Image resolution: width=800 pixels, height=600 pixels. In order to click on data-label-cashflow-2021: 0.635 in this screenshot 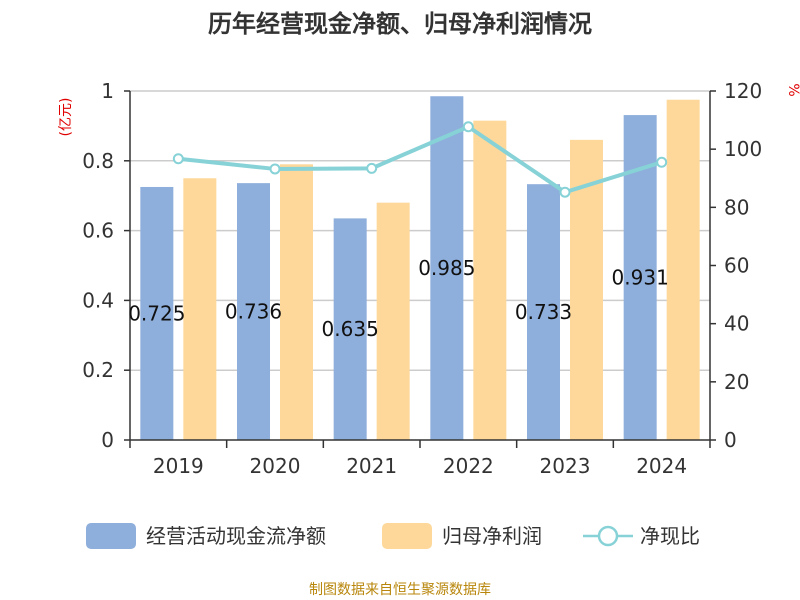, I will do `click(350, 329)`.